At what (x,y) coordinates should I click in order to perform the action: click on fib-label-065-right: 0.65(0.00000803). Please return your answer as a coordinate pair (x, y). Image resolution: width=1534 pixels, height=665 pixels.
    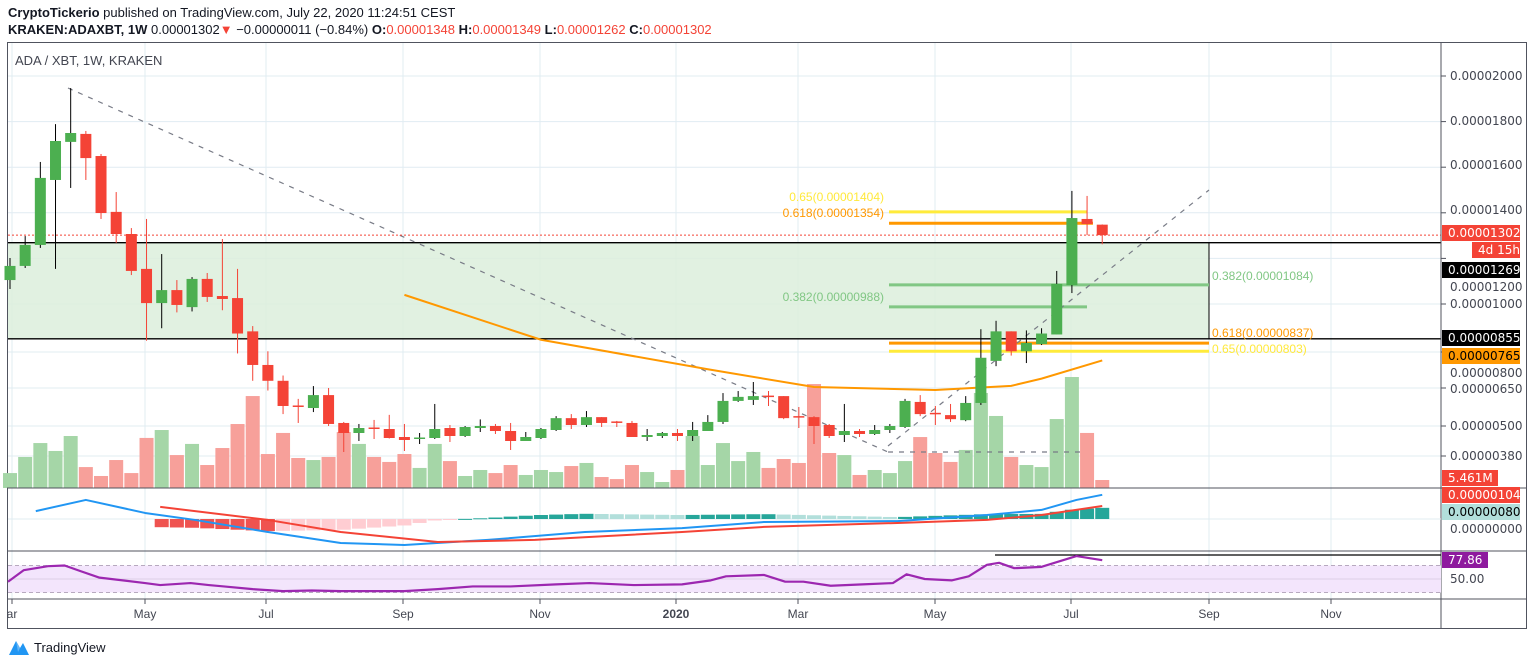
    Looking at the image, I should click on (1259, 349).